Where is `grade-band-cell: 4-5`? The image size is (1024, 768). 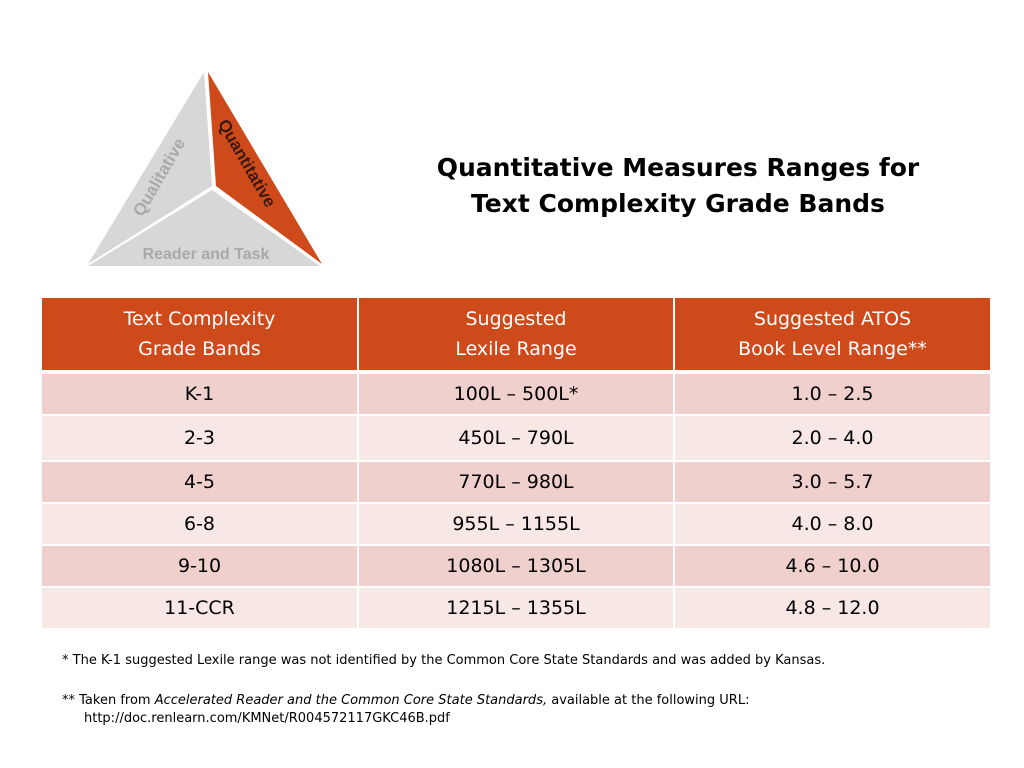 grade-band-cell: 4-5 is located at coordinates (200, 482).